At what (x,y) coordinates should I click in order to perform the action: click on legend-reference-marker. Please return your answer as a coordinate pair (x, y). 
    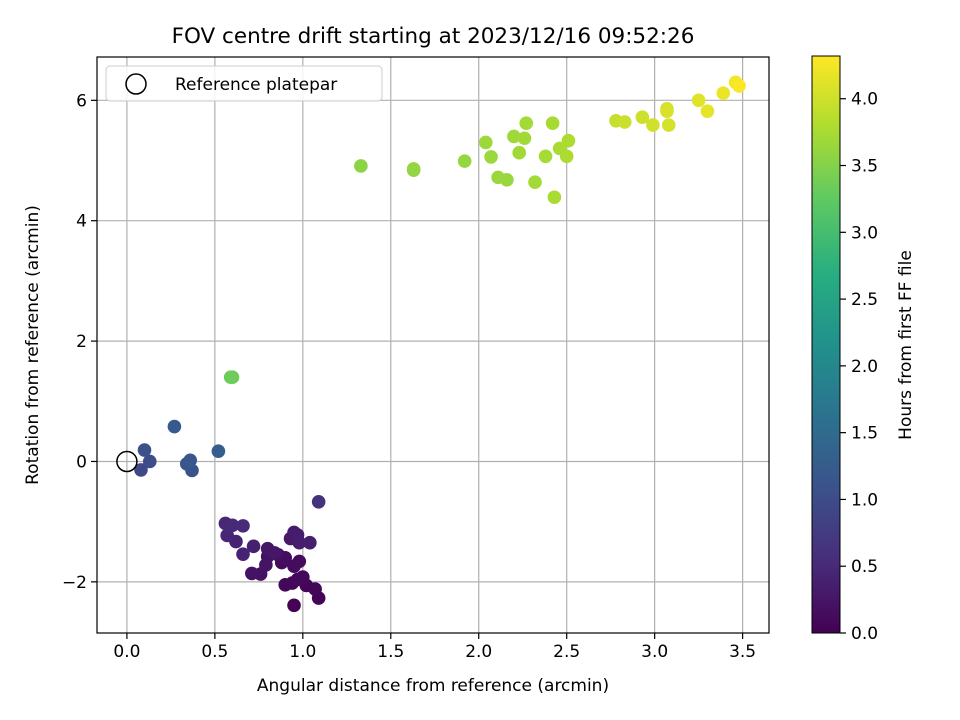
    Looking at the image, I should click on (136, 84).